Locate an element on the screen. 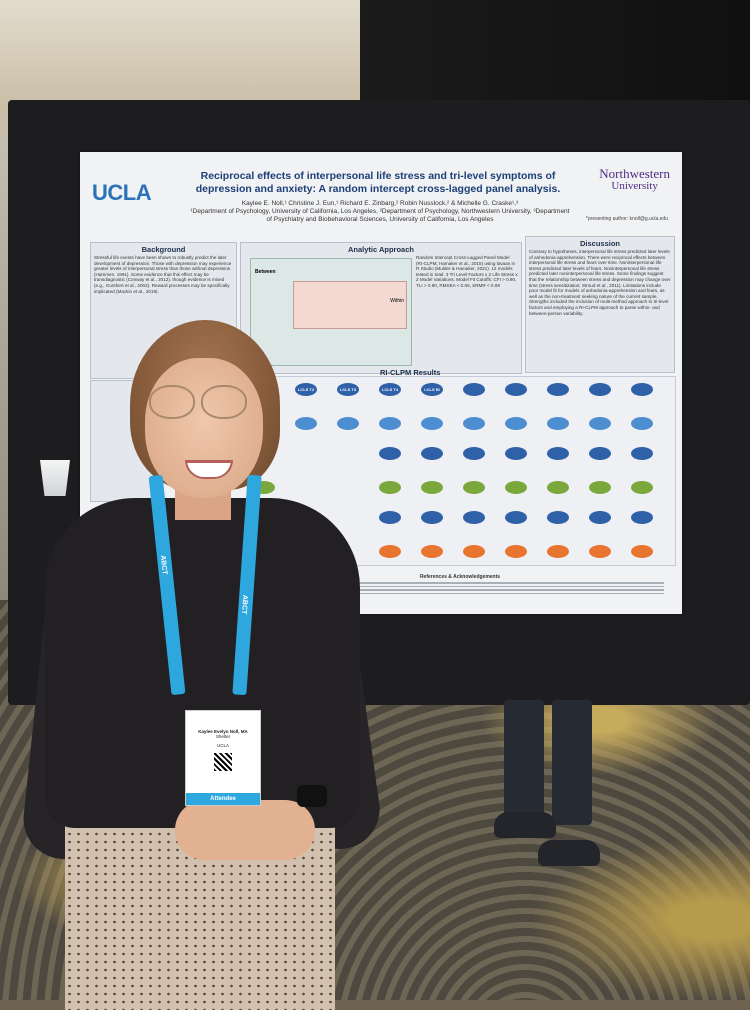 This screenshot has height=1010, width=750. nw-logo-line1: Northwestern is located at coordinates (634, 173).